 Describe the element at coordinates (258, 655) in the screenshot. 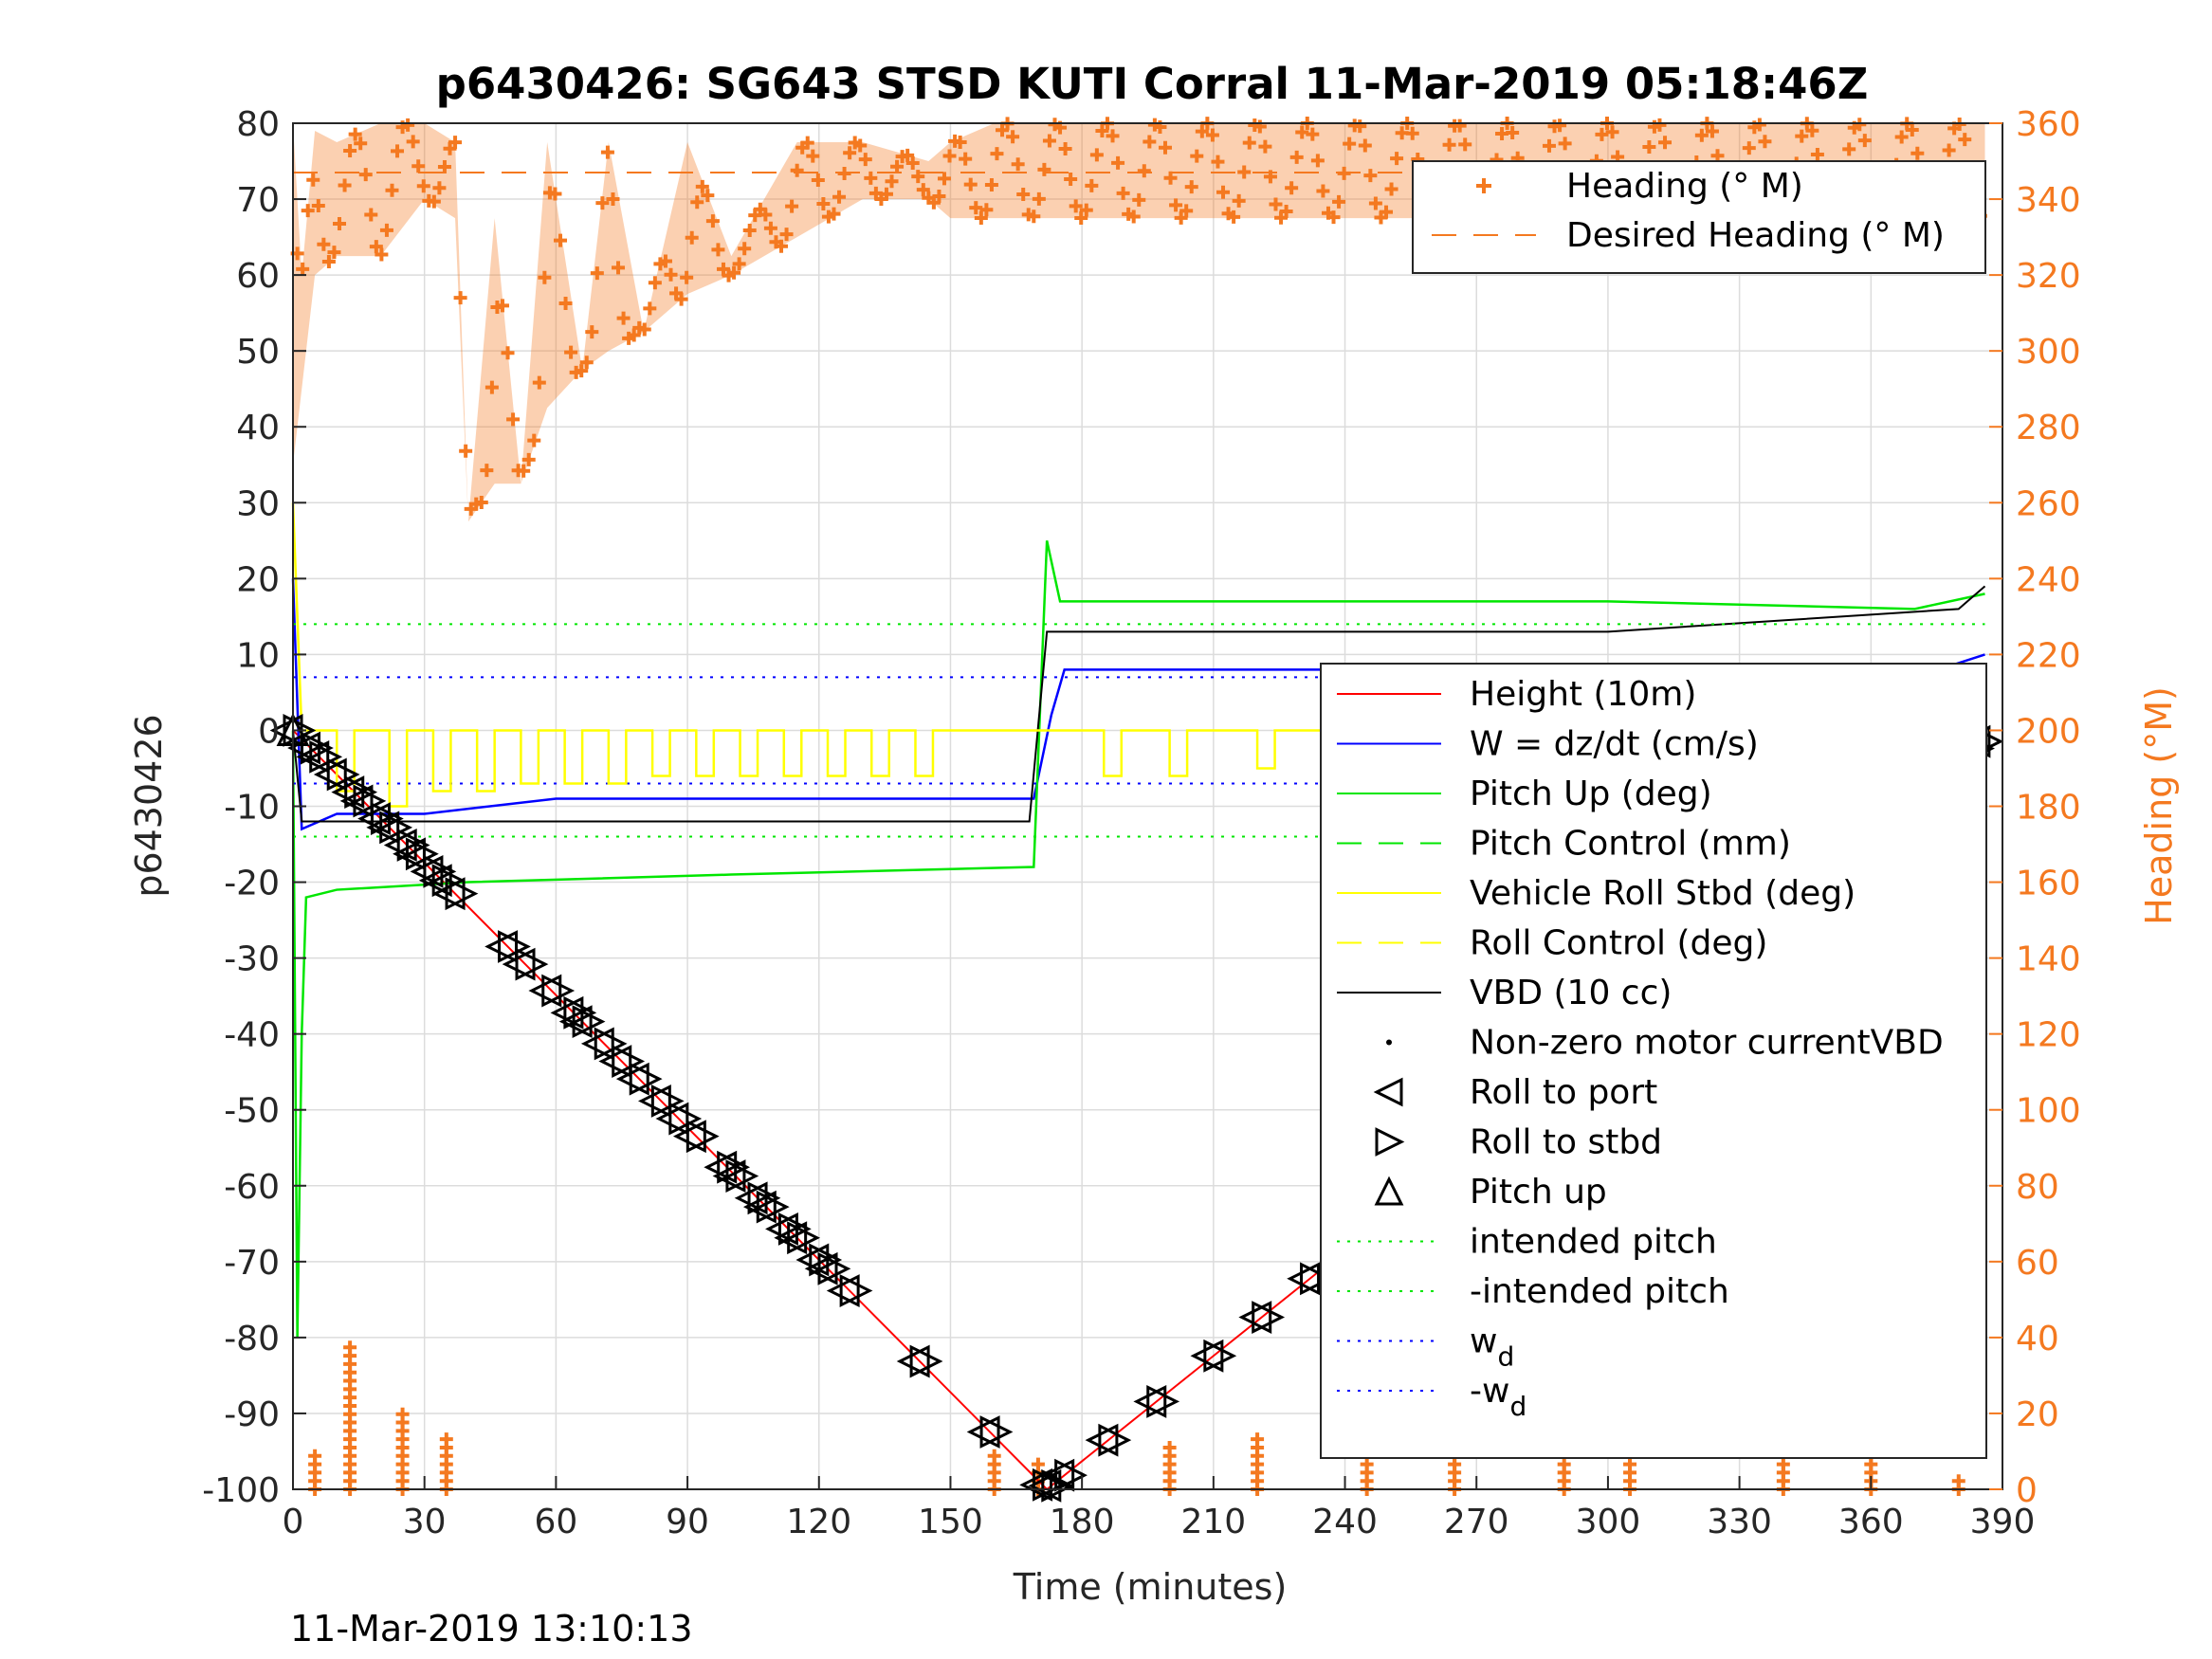

I see `y-tick-label-left: 10` at that location.